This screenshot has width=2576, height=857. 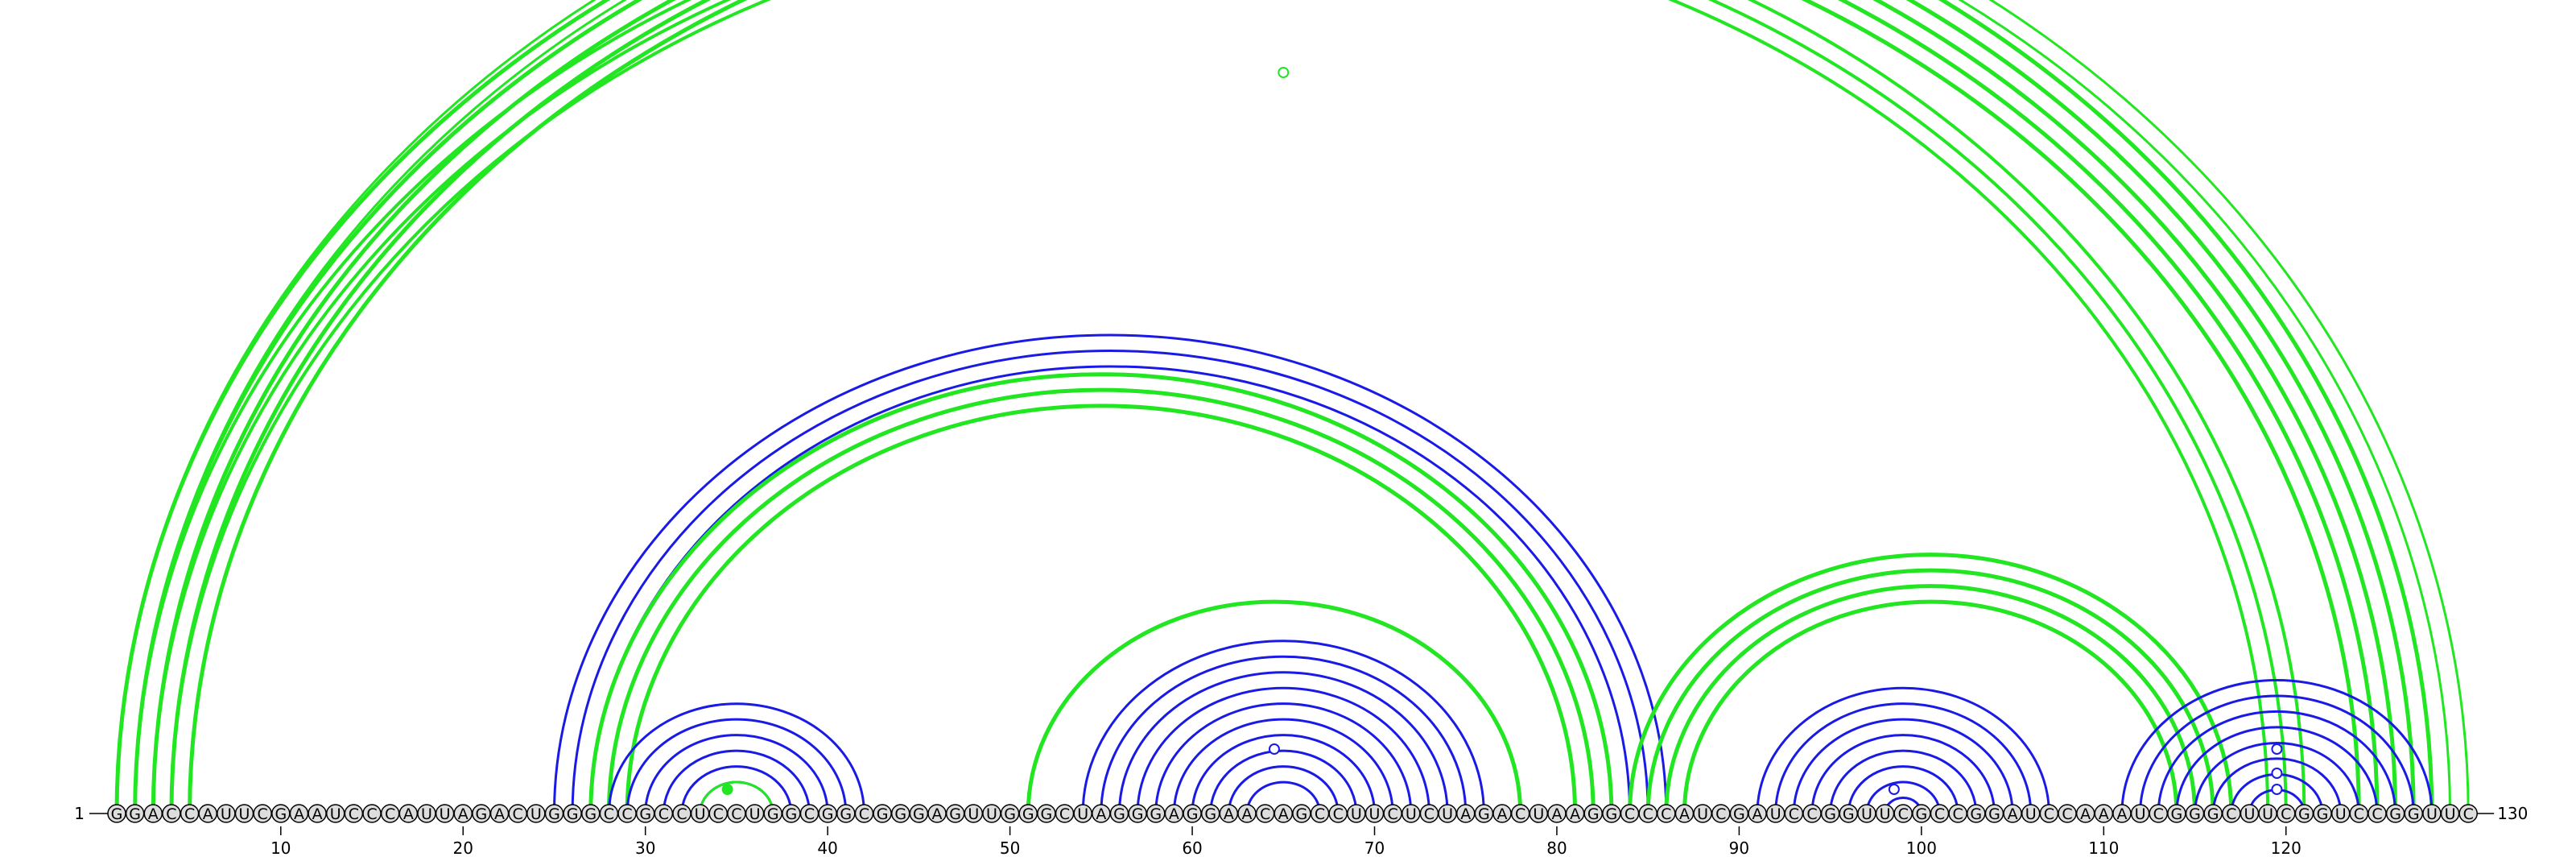 I want to click on nucleotide-6: A, so click(x=207, y=813).